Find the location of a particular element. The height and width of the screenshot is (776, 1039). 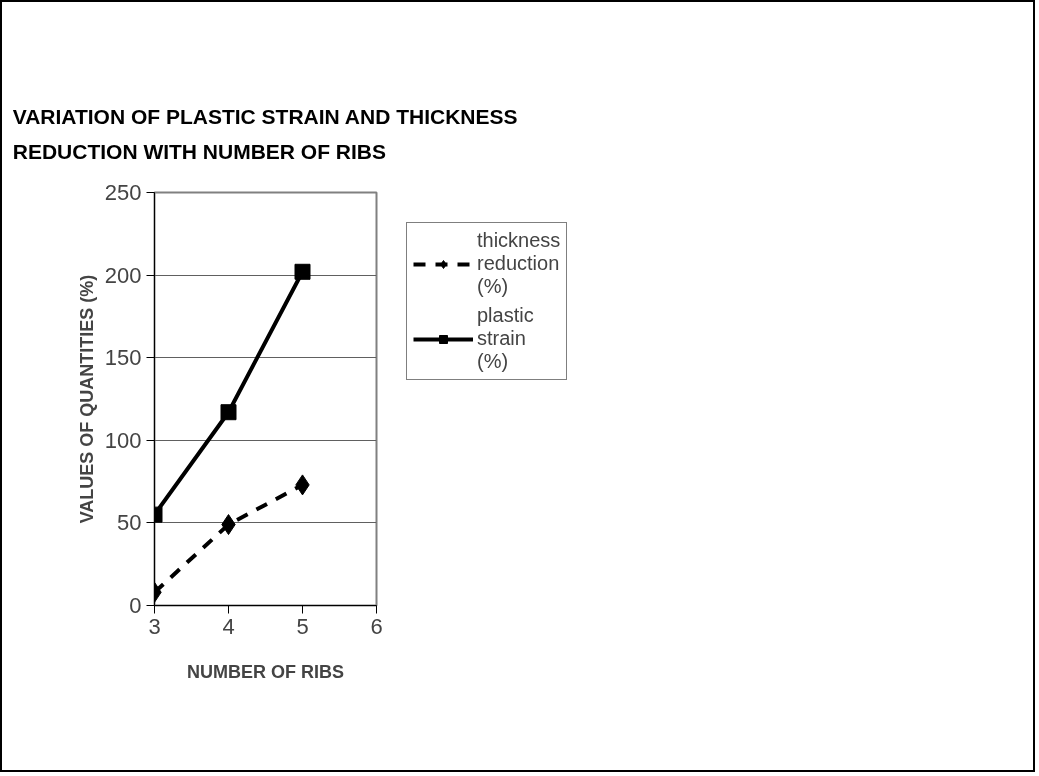

y-tick-label: 0 is located at coordinates (135, 605).